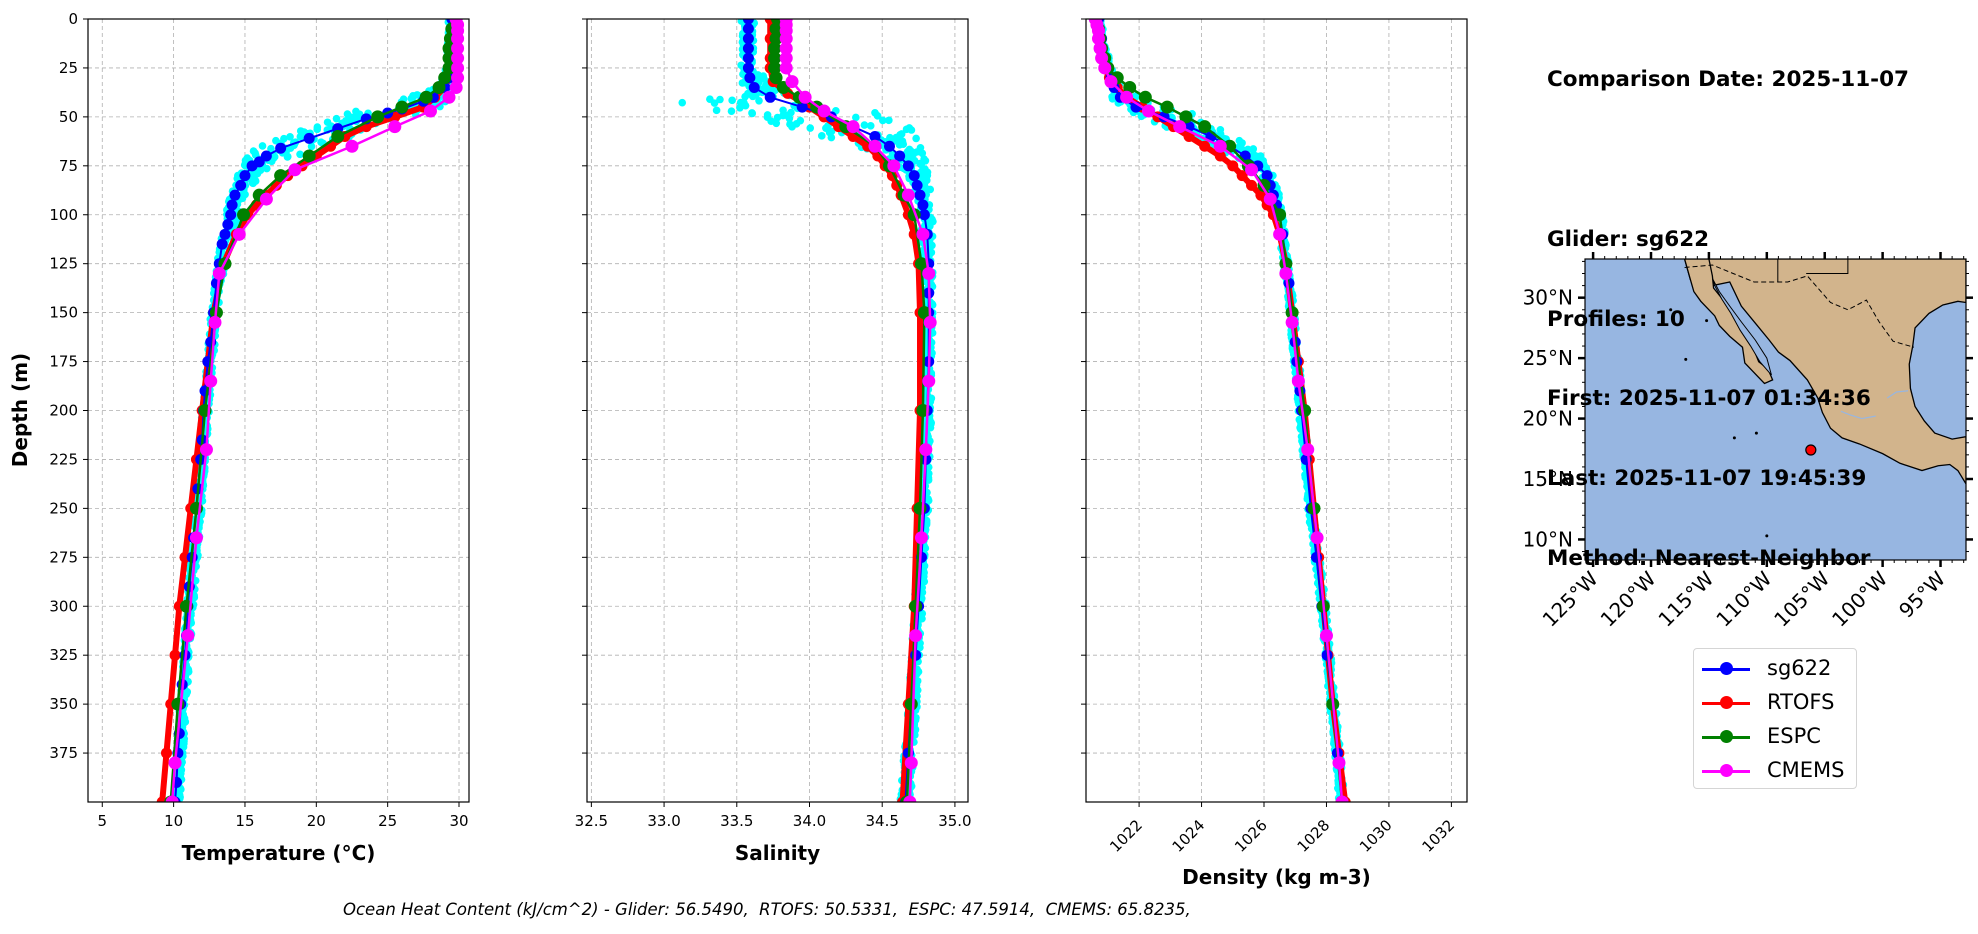 This screenshot has height=934, width=1978. I want to click on y-tick-label: 375, so click(63, 753).